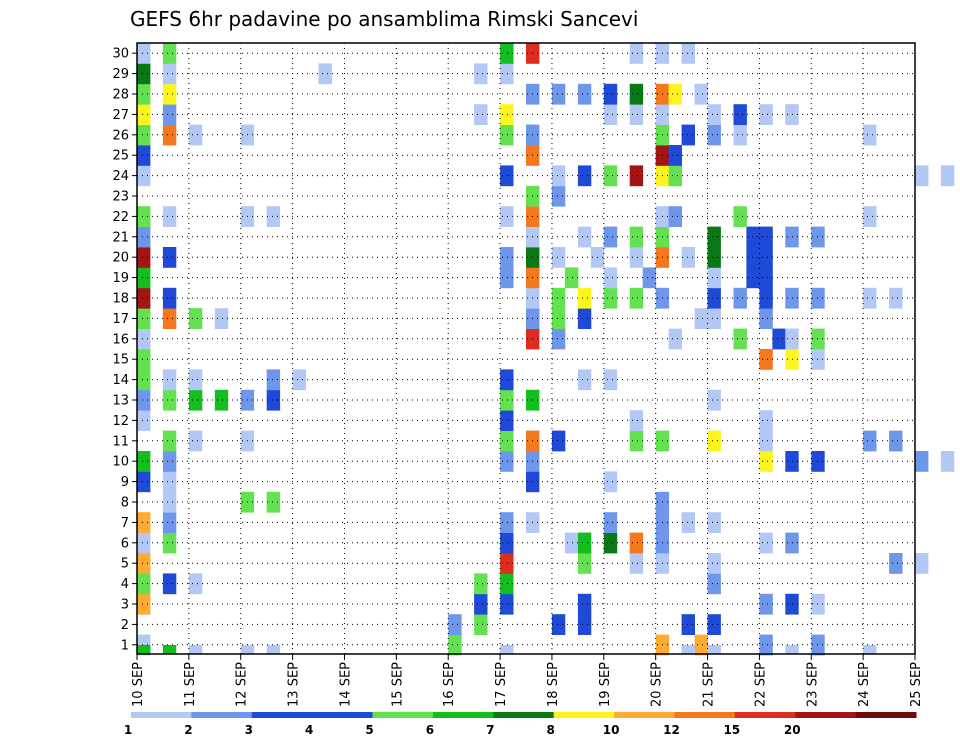 The image size is (960, 742). I want to click on y-tick-label: 24, so click(120, 176).